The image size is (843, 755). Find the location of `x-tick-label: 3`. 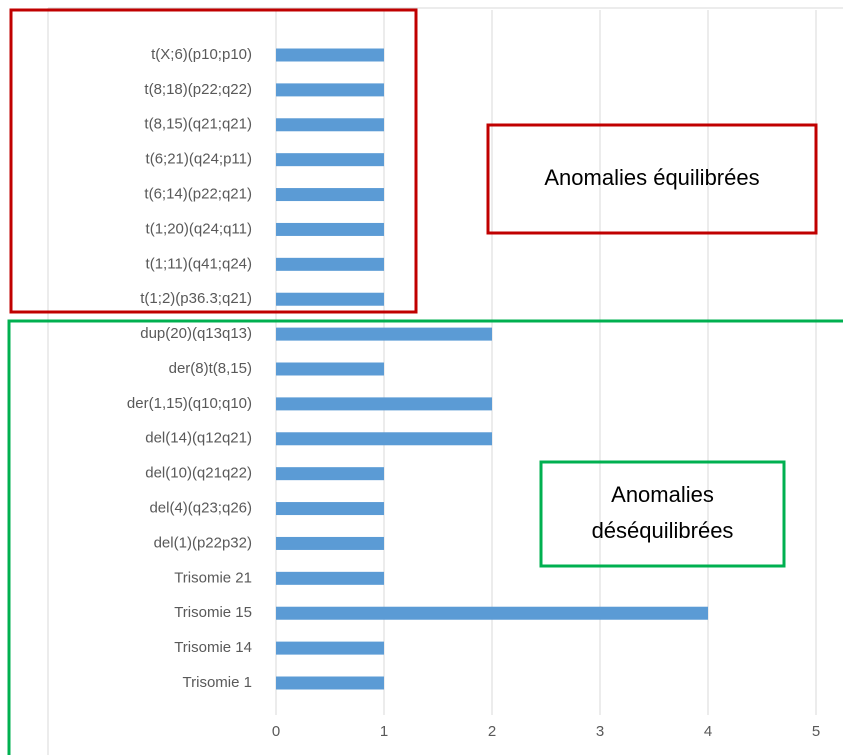

x-tick-label: 3 is located at coordinates (600, 731).